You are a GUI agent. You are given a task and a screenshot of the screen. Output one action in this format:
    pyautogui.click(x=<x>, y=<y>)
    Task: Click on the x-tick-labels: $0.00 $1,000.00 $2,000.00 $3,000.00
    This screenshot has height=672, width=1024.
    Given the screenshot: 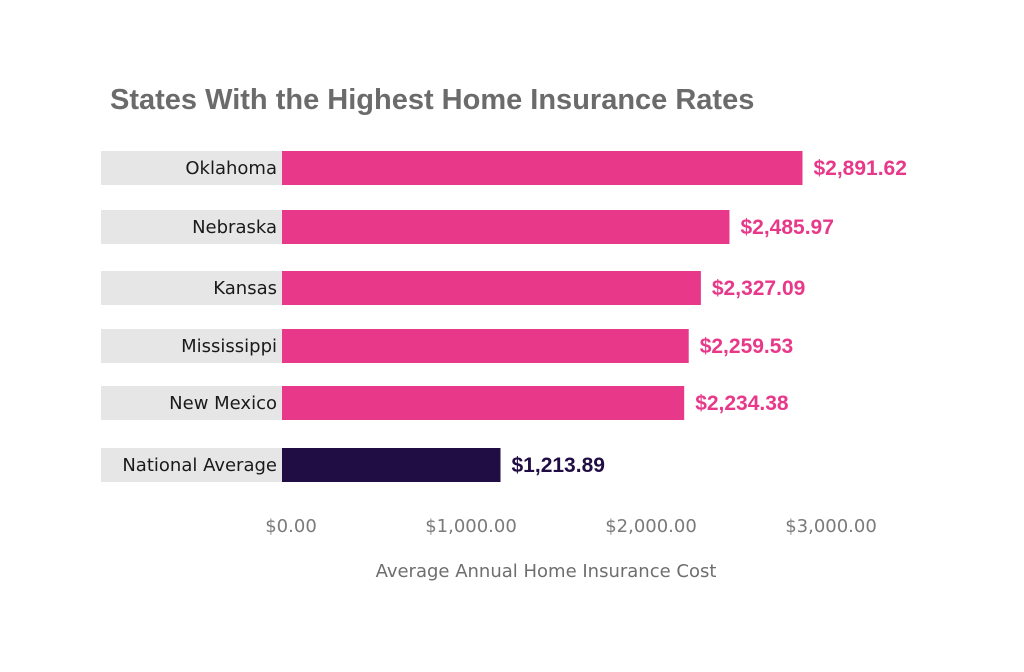 What is the action you would take?
    pyautogui.click(x=571, y=526)
    